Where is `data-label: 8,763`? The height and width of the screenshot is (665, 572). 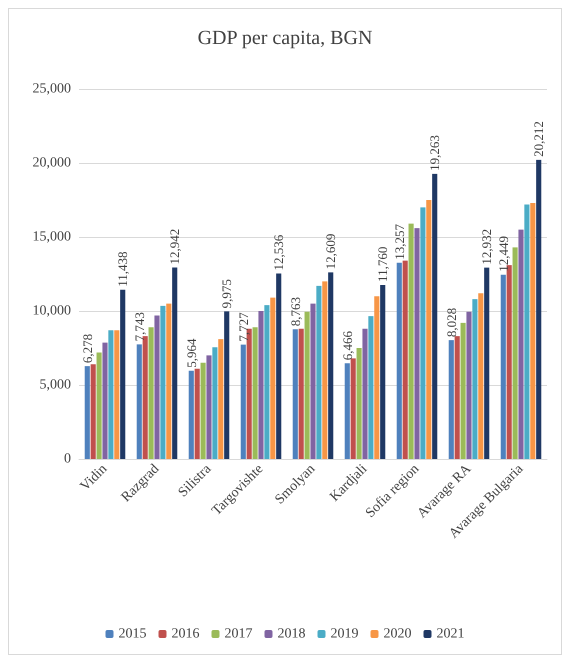
data-label: 8,763 is located at coordinates (295, 311).